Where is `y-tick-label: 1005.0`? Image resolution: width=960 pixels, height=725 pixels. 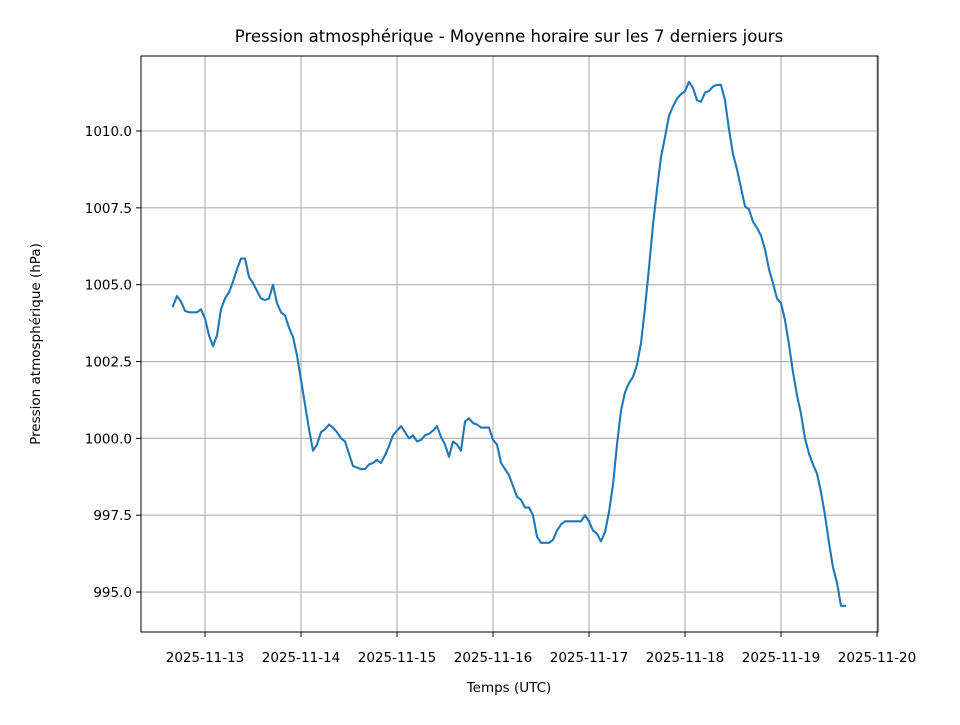 y-tick-label: 1005.0 is located at coordinates (108, 286).